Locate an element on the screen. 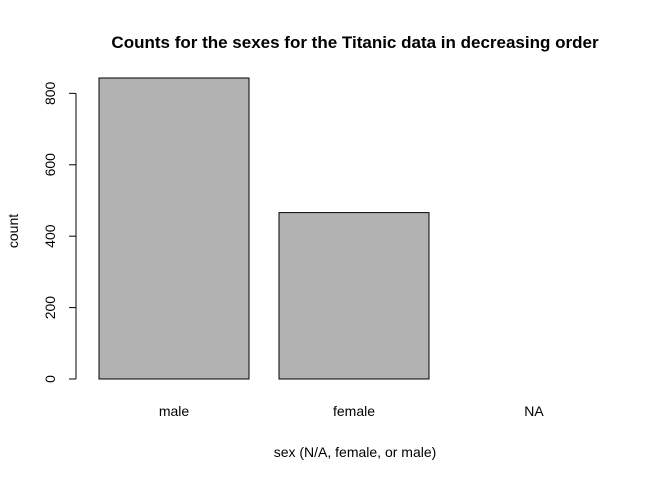 This screenshot has height=480, width=672. x-tick-label-female: female is located at coordinates (354, 411).